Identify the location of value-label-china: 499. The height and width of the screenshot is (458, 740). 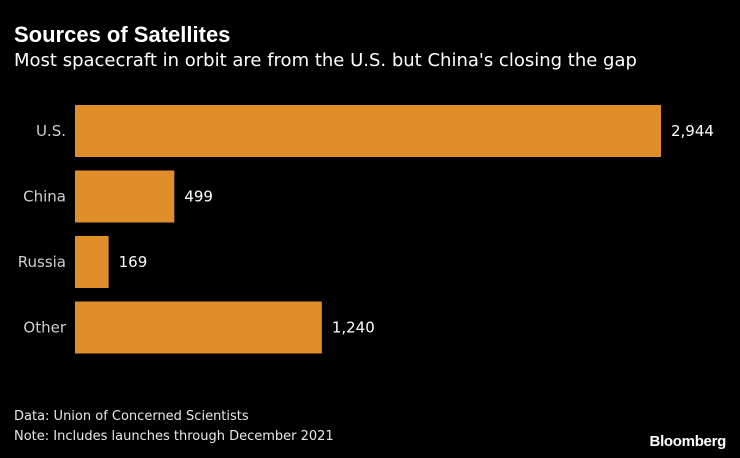
(198, 197).